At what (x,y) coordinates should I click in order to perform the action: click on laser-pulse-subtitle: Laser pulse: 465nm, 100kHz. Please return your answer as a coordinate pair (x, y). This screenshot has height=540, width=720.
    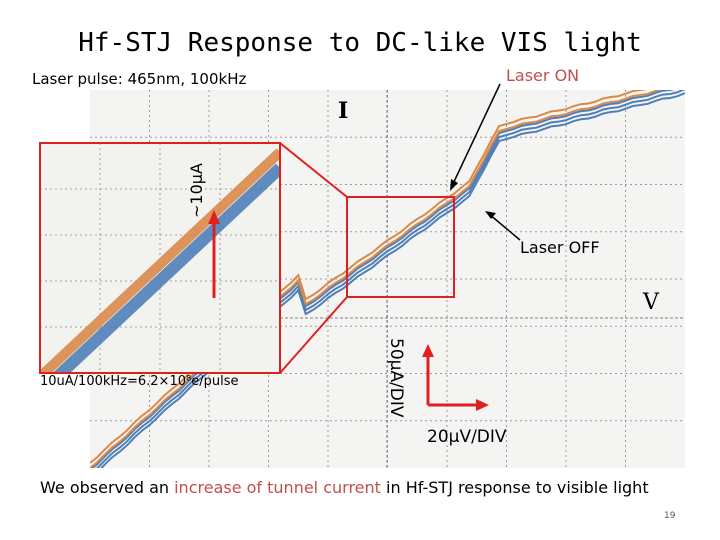
    Looking at the image, I should click on (139, 79).